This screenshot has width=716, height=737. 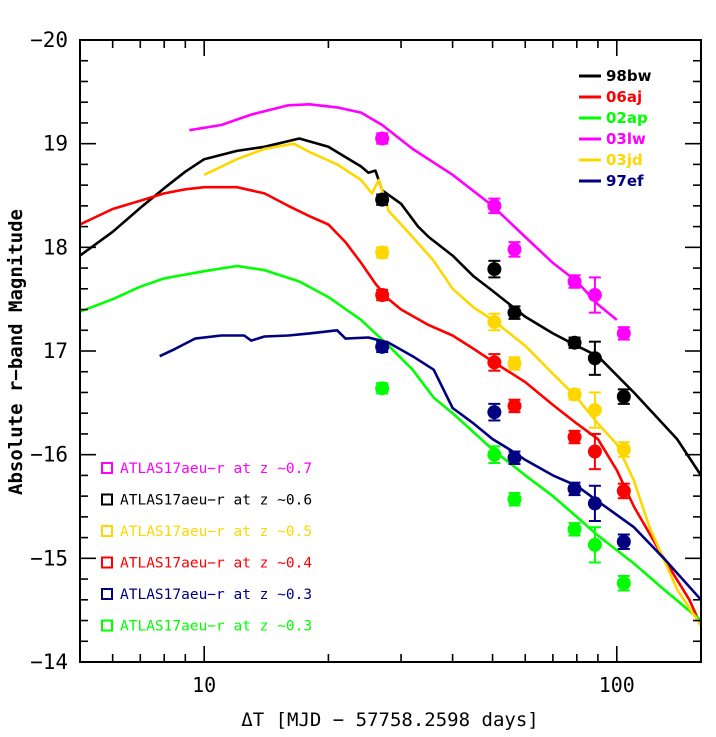 What do you see at coordinates (216, 469) in the screenshot?
I see `legend-label: ATLAS17aeu−r at z ~0.7` at bounding box center [216, 469].